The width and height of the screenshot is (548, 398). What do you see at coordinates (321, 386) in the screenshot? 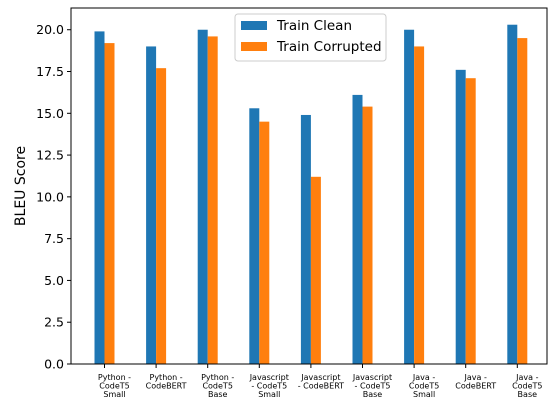
I see `x-tick-label: - CodeBERT` at bounding box center [321, 386].